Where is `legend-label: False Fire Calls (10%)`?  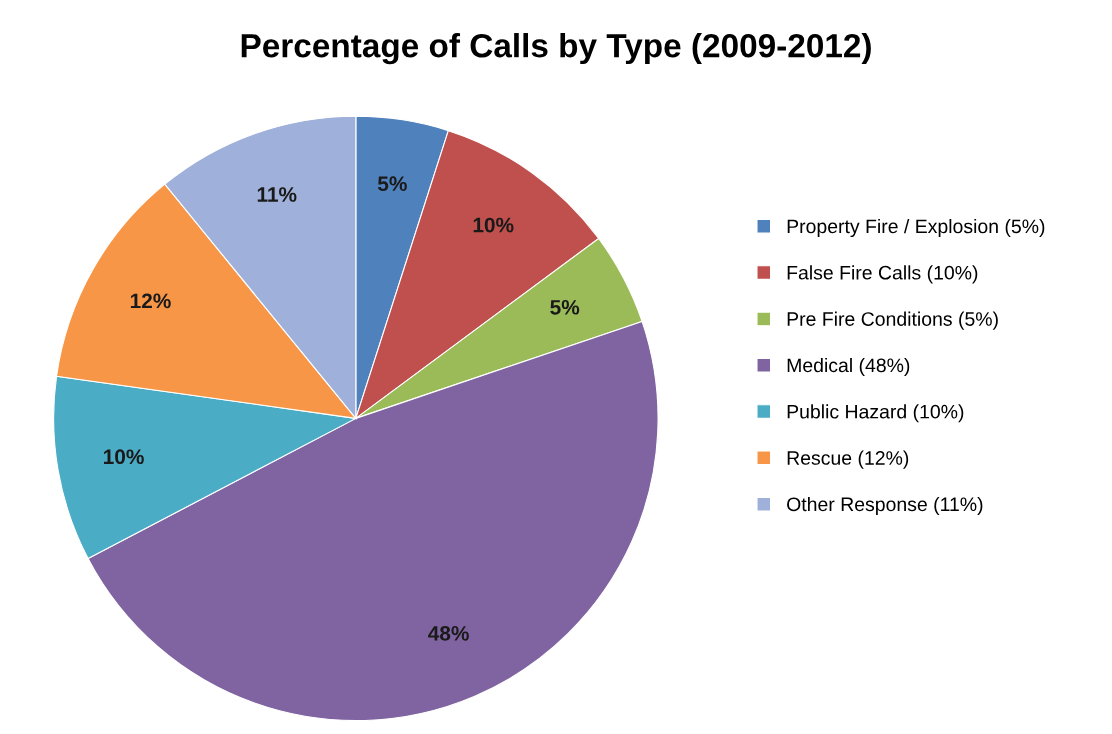 legend-label: False Fire Calls (10%) is located at coordinates (882, 274).